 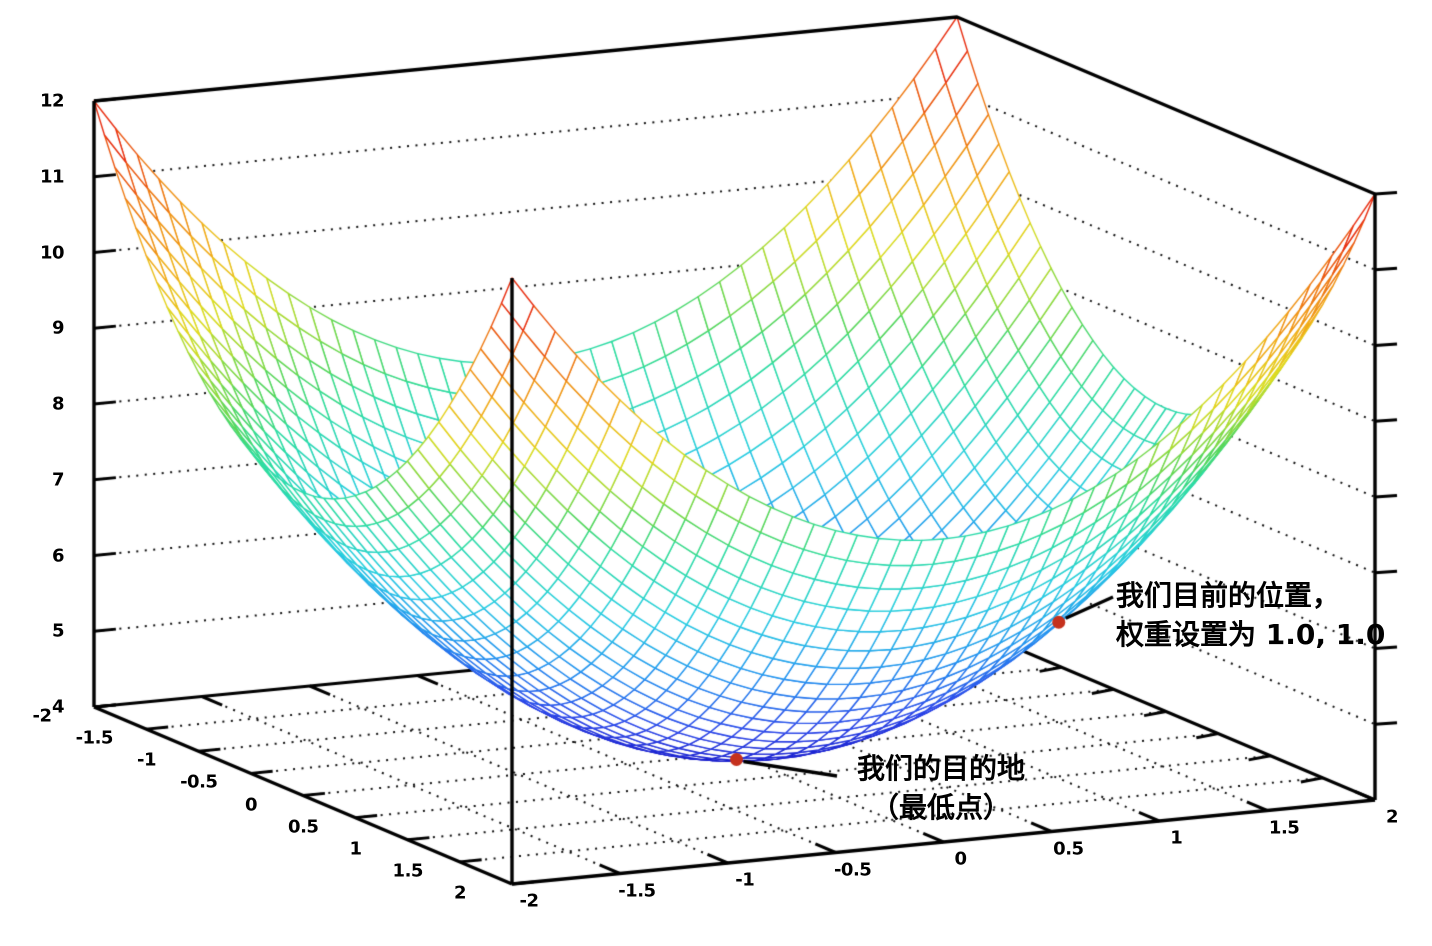 I want to click on annotation-destination: 我们的目的地 （最低点）, so click(x=941, y=788).